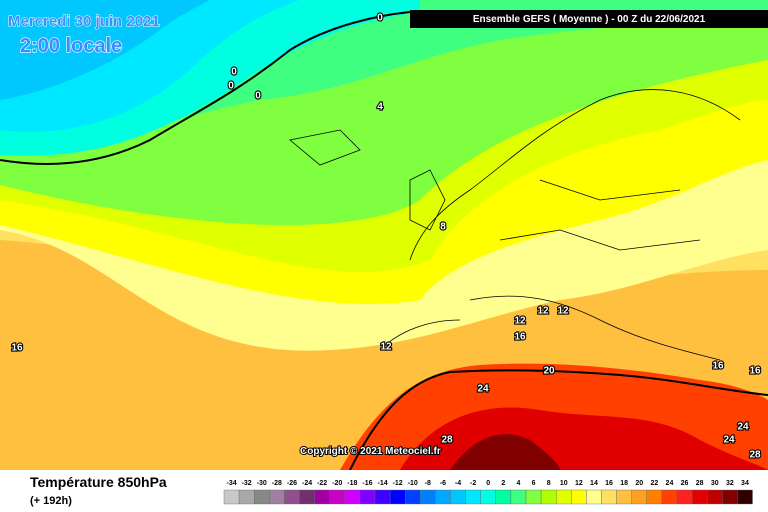  What do you see at coordinates (367, 483) in the screenshot?
I see `scale-label: -16` at bounding box center [367, 483].